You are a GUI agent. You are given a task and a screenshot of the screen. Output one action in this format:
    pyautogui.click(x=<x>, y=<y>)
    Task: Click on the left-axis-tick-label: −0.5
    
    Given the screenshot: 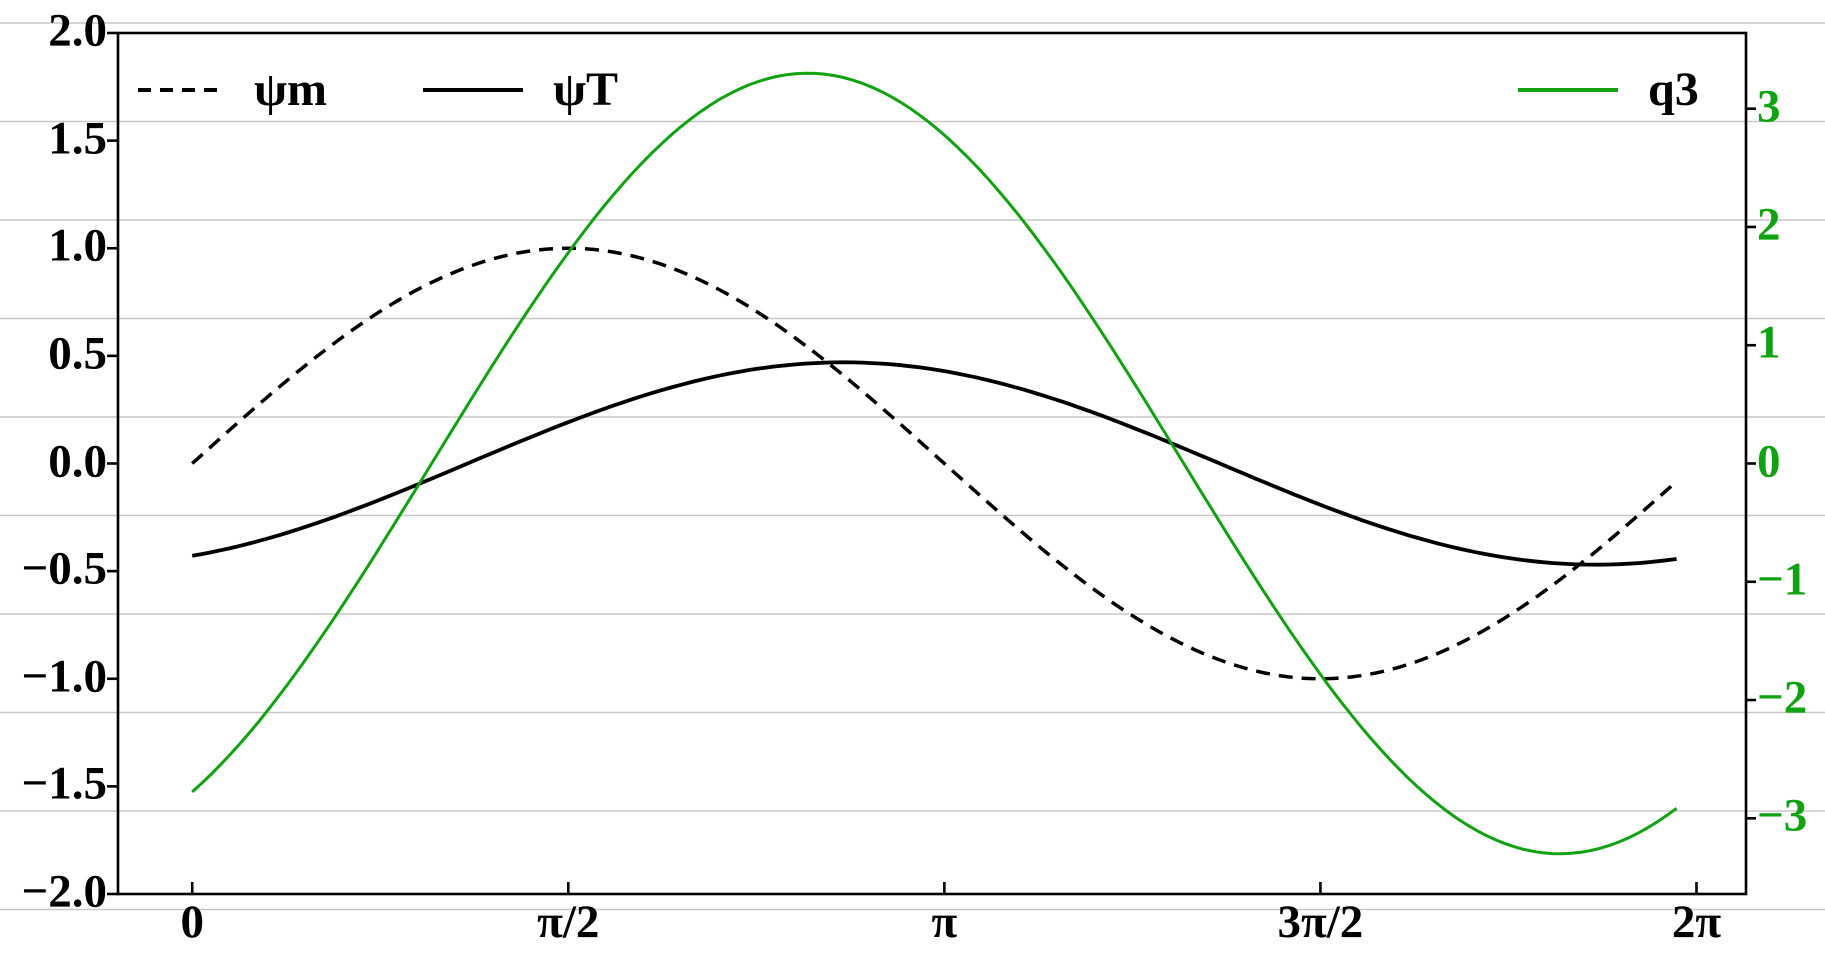 What is the action you would take?
    pyautogui.click(x=64, y=568)
    